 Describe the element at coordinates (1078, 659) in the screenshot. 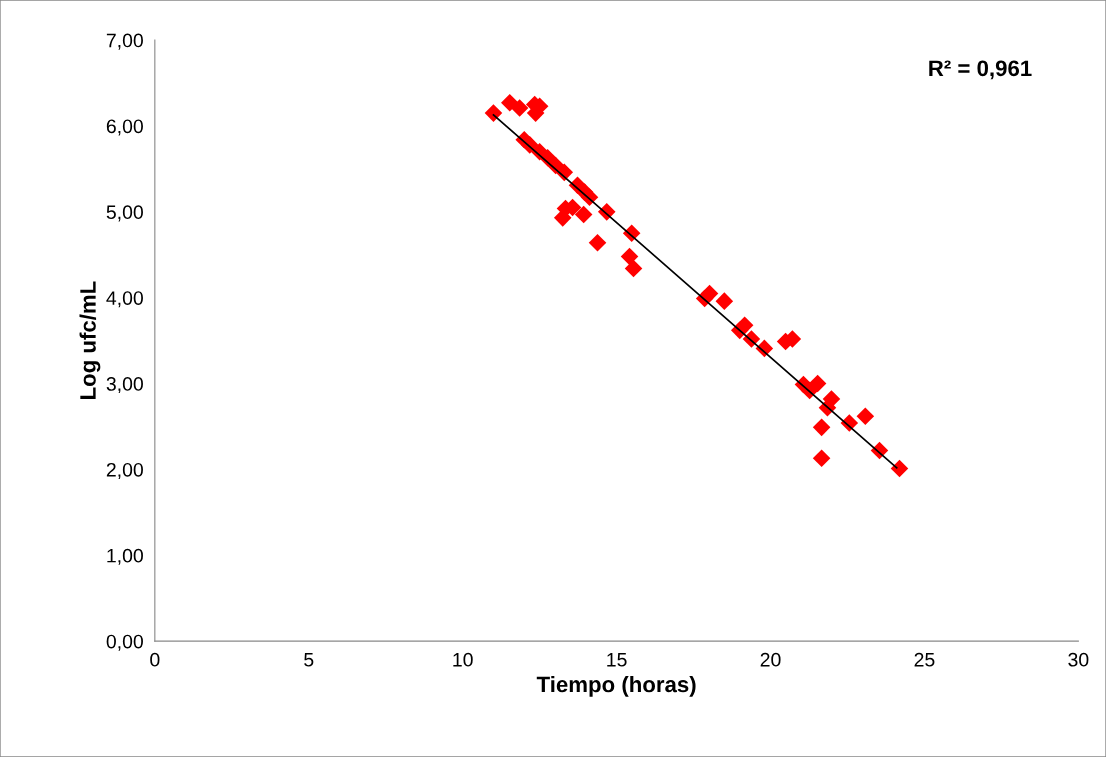

I see `x-tick-label: 30` at that location.